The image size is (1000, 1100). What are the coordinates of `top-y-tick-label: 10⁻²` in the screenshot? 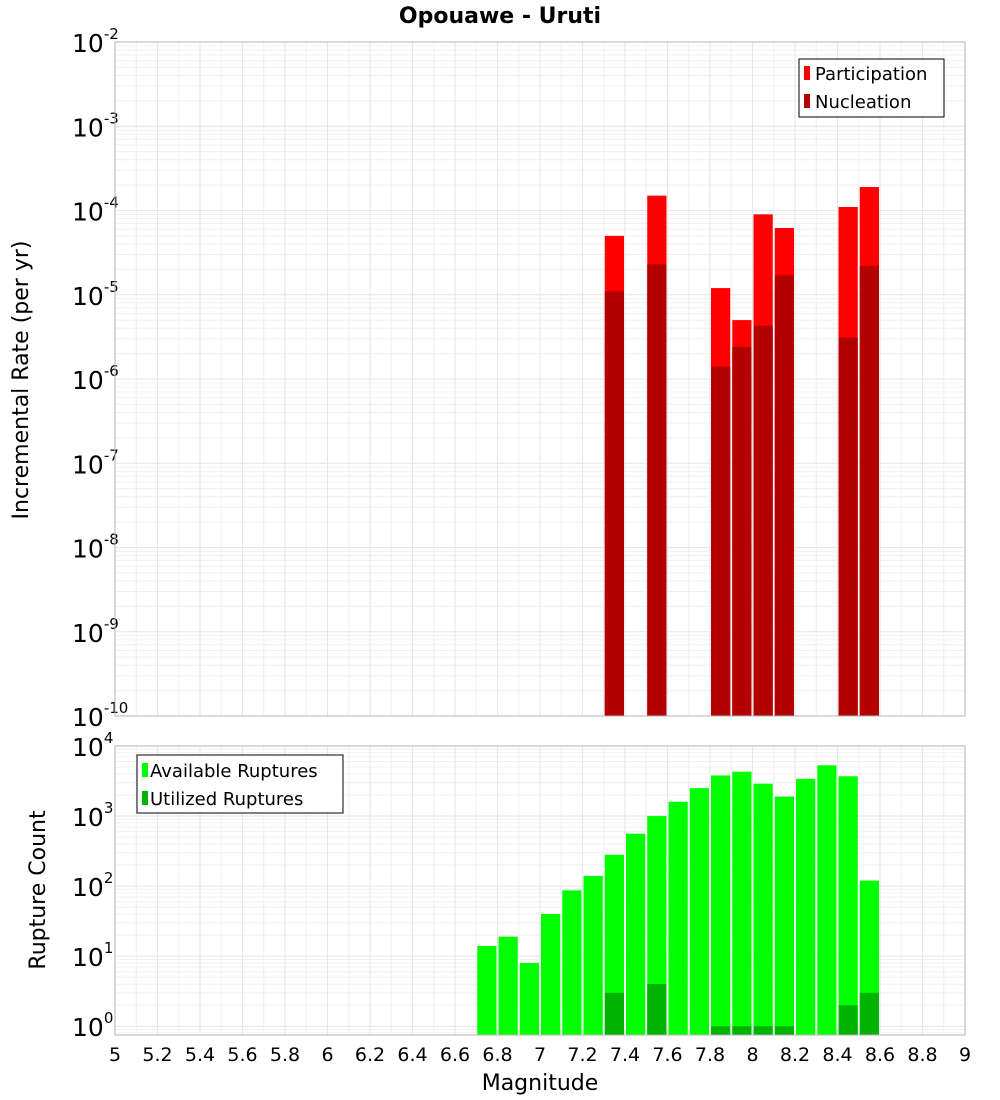 It's located at (95, 41).